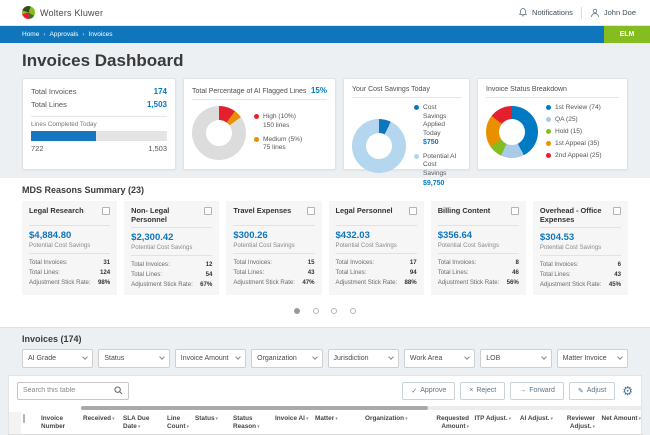  What do you see at coordinates (483, 390) in the screenshot?
I see `reject-button: × Reject` at bounding box center [483, 390].